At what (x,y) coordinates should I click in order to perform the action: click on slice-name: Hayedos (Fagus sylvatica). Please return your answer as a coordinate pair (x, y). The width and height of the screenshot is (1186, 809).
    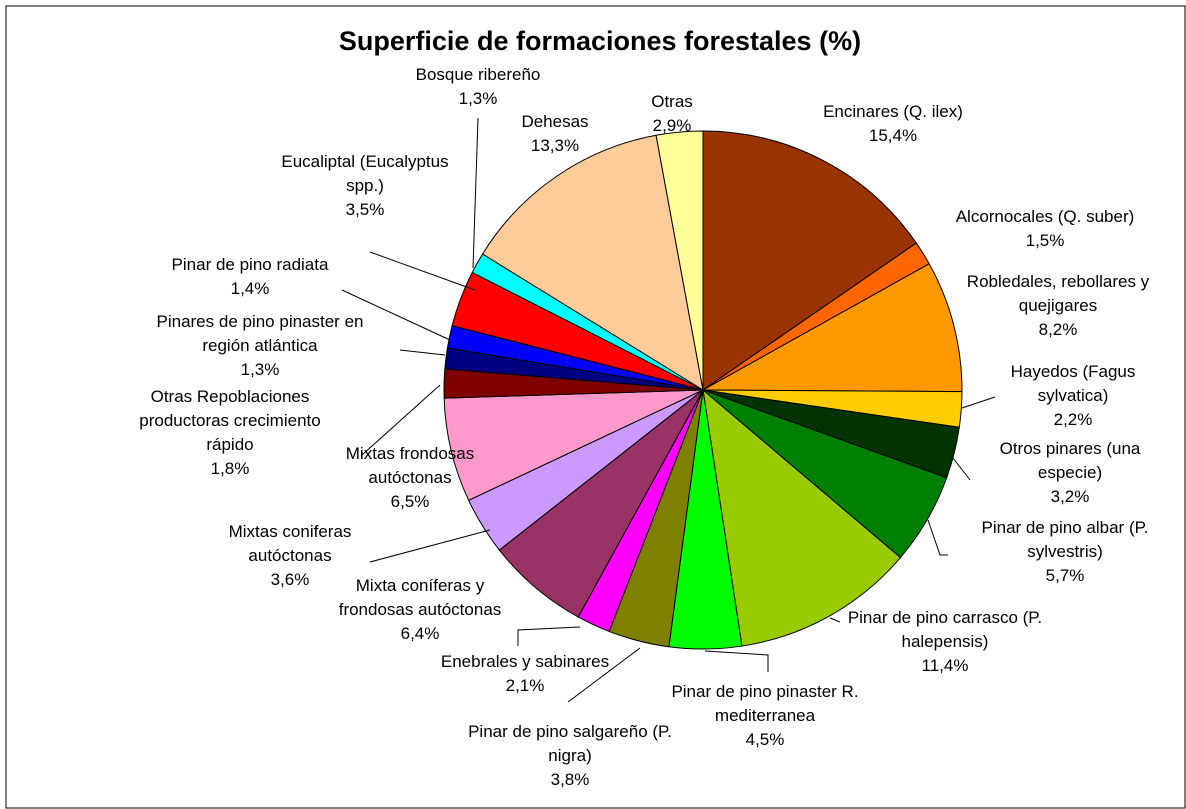
    Looking at the image, I should click on (1073, 383).